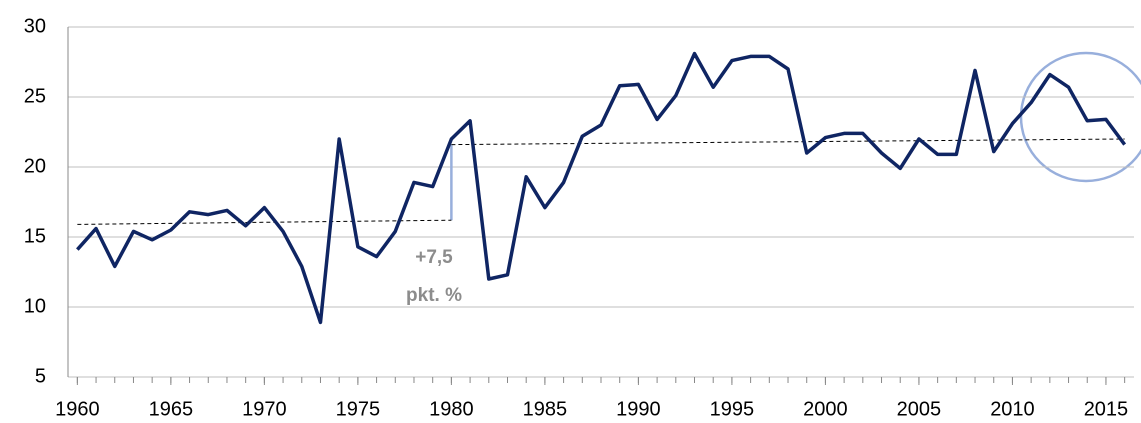 The height and width of the screenshot is (423, 1141). Describe the element at coordinates (35, 306) in the screenshot. I see `y-tick-label: 10` at that location.